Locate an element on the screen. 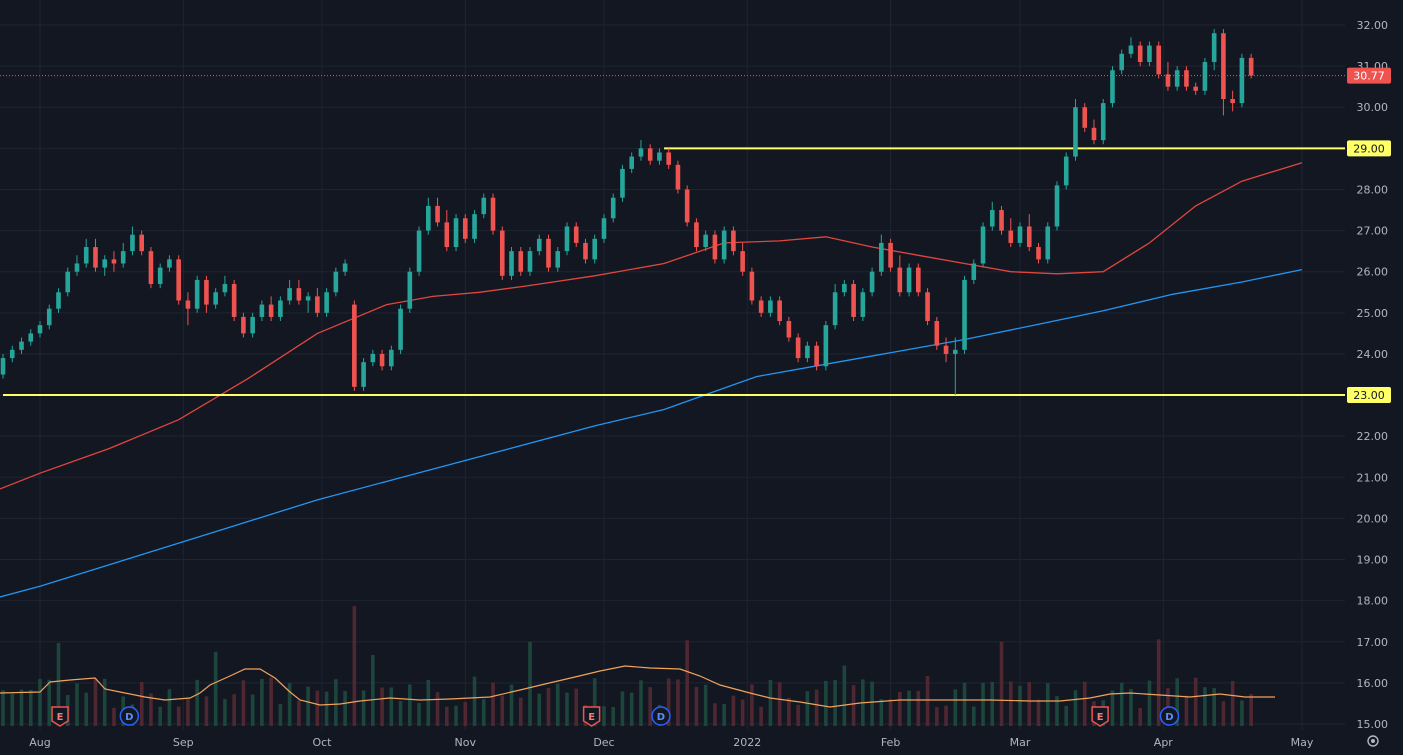 The height and width of the screenshot is (755, 1403). price-tick-label: 19.00 is located at coordinates (1373, 560).